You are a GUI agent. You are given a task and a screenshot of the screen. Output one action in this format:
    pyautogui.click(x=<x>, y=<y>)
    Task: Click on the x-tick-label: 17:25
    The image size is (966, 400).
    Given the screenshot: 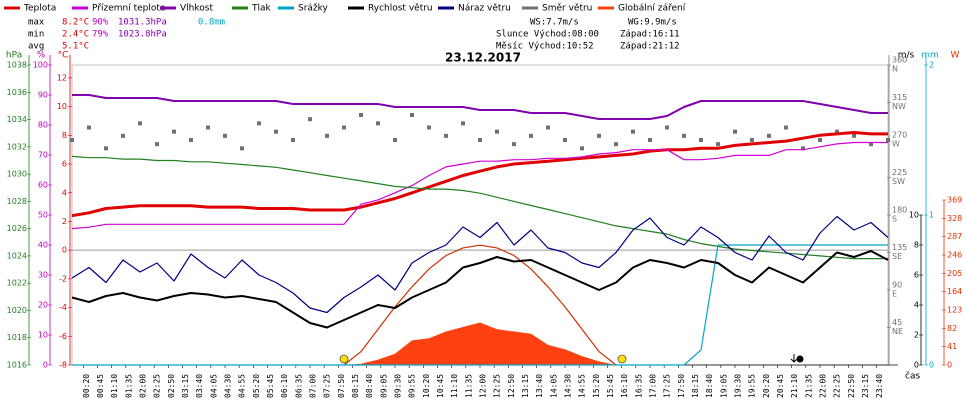 What is the action you would take?
    pyautogui.click(x=667, y=386)
    